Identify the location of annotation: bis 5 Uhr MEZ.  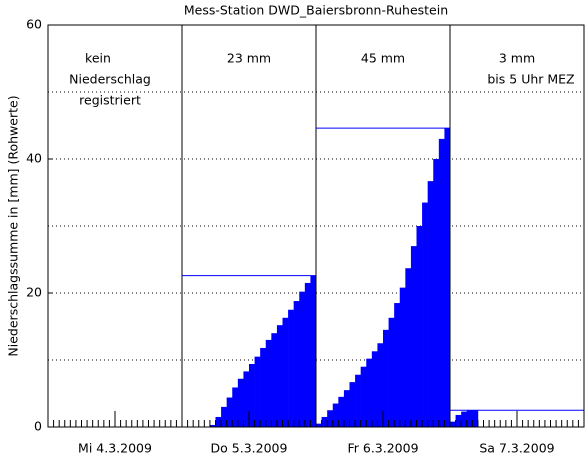
(530, 79).